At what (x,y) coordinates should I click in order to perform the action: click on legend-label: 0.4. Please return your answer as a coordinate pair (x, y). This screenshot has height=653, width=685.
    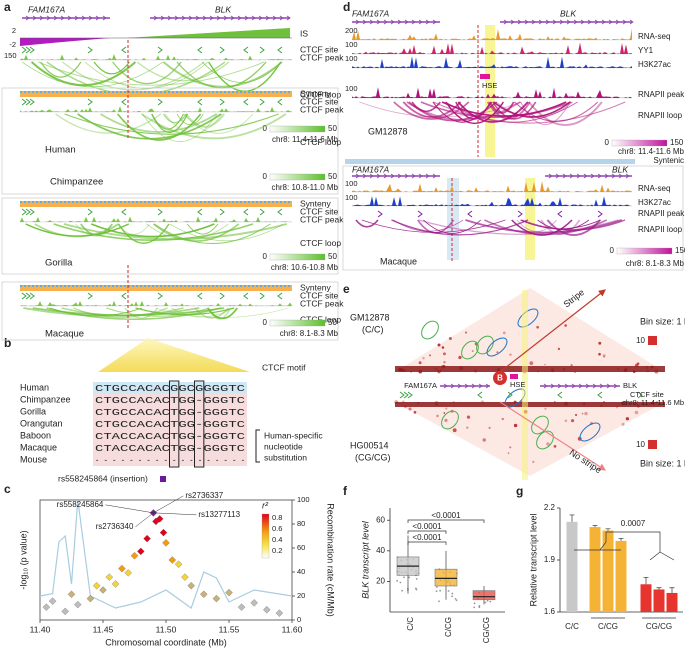
    Looking at the image, I should click on (277, 539).